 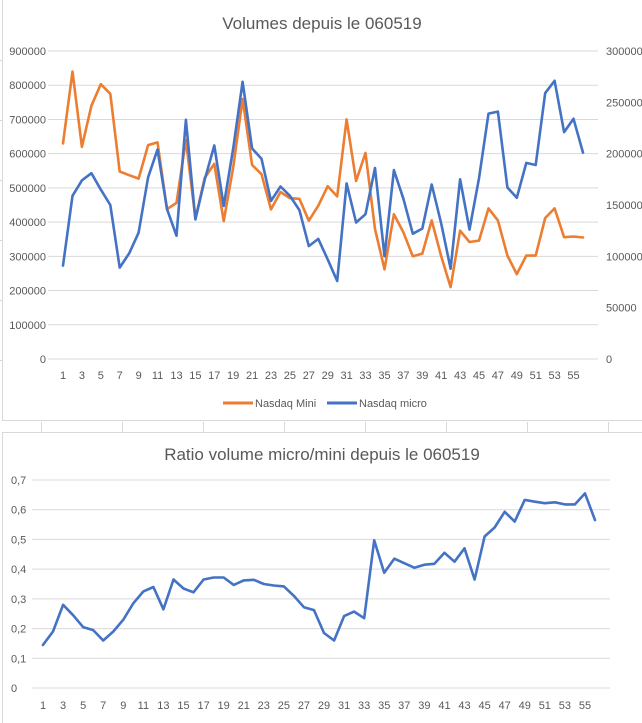 What do you see at coordinates (27, 189) in the screenshot?
I see `y-tick-label: 500000` at bounding box center [27, 189].